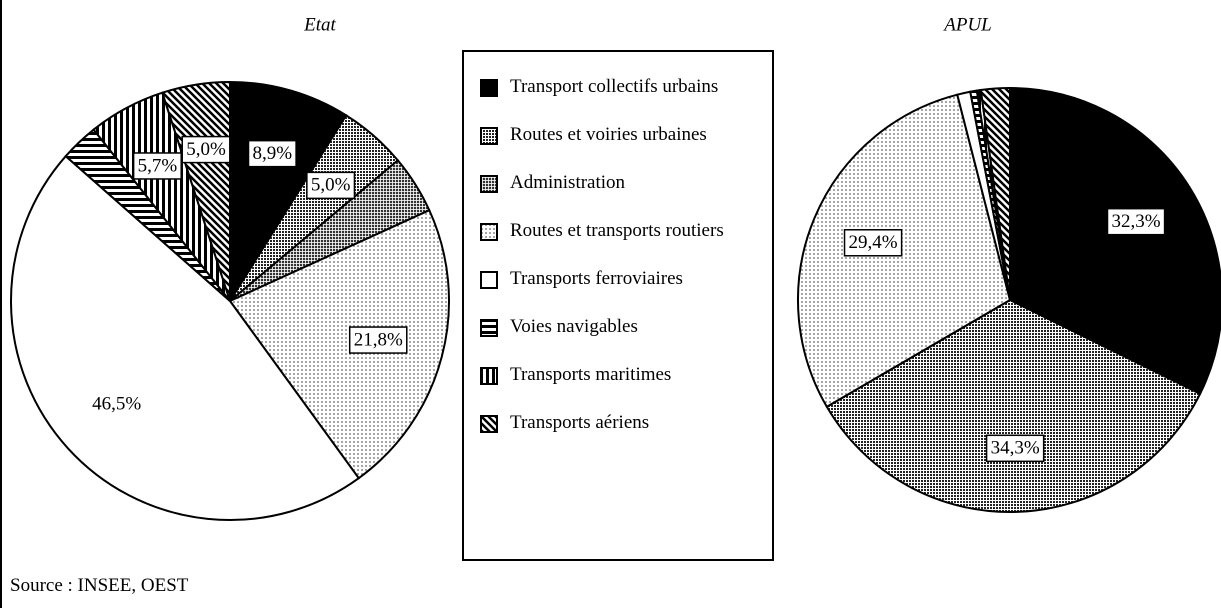 This screenshot has width=1221, height=608. I want to click on legend-item: Transports ferroviaires, so click(626, 279).